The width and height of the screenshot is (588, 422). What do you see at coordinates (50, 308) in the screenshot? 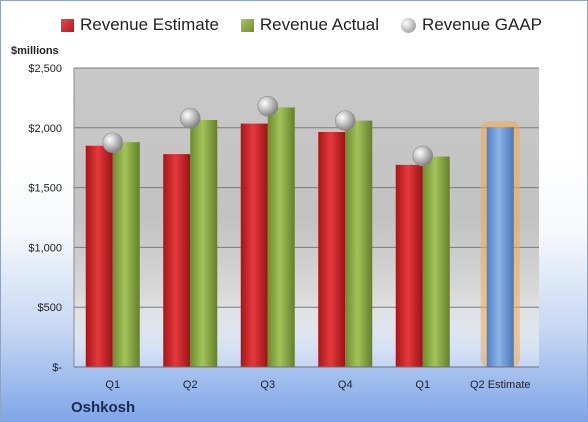
I see `y-tick-label: $500` at bounding box center [50, 308].